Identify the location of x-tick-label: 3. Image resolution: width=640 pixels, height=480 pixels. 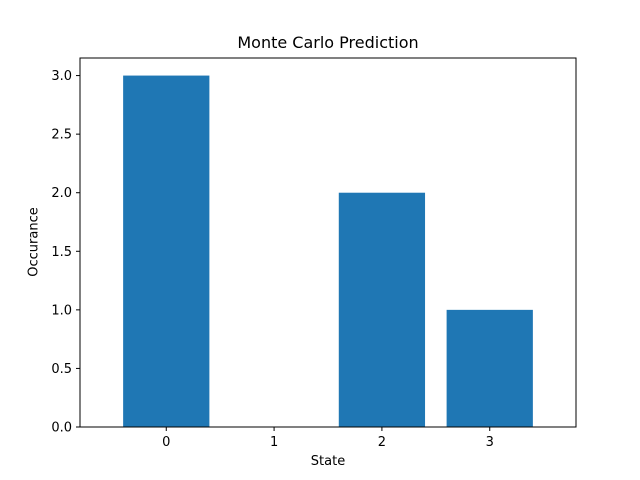
(490, 442).